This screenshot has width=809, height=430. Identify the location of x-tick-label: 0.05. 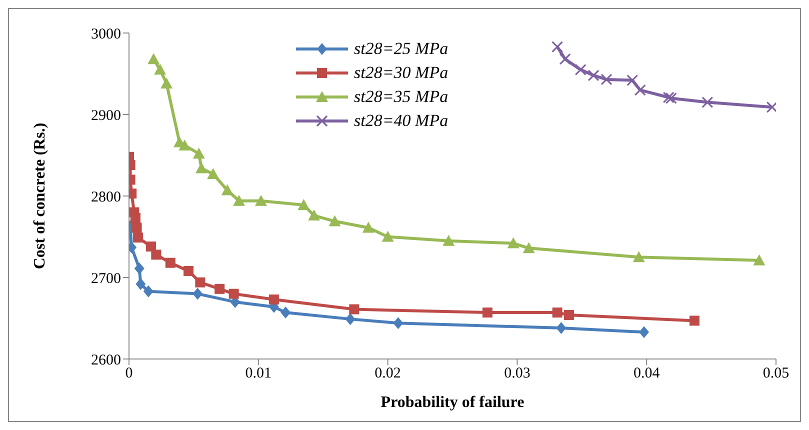
(776, 374).